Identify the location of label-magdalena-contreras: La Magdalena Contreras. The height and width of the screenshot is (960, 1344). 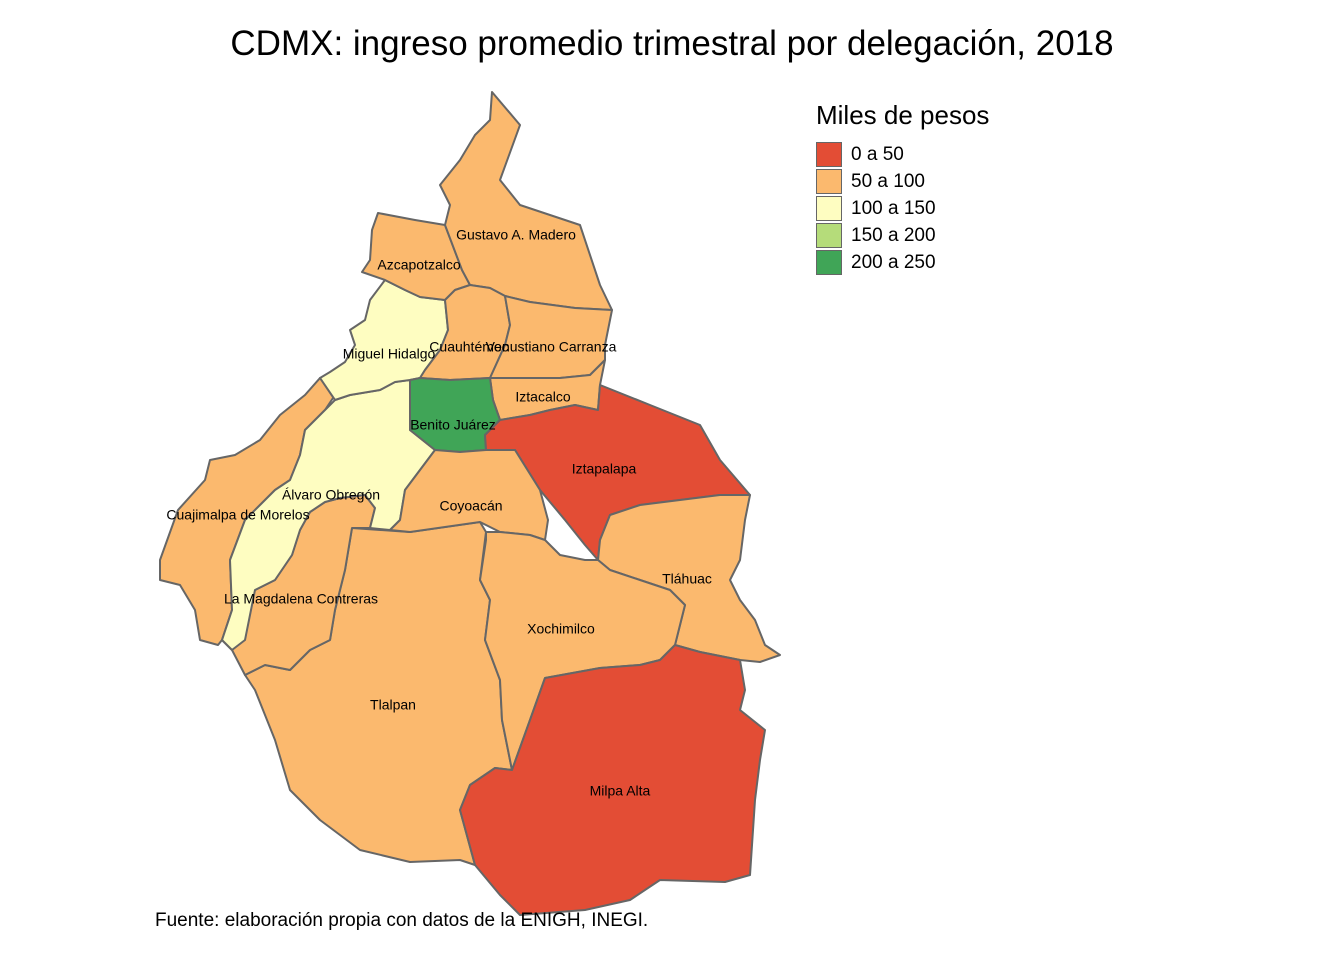
(301, 599).